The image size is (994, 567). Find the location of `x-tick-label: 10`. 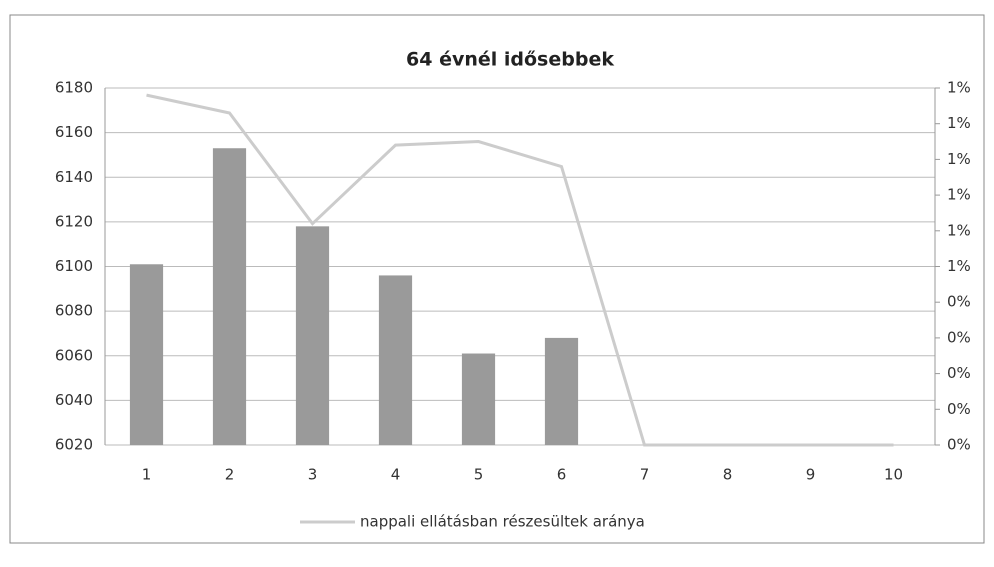

x-tick-label: 10 is located at coordinates (893, 475).